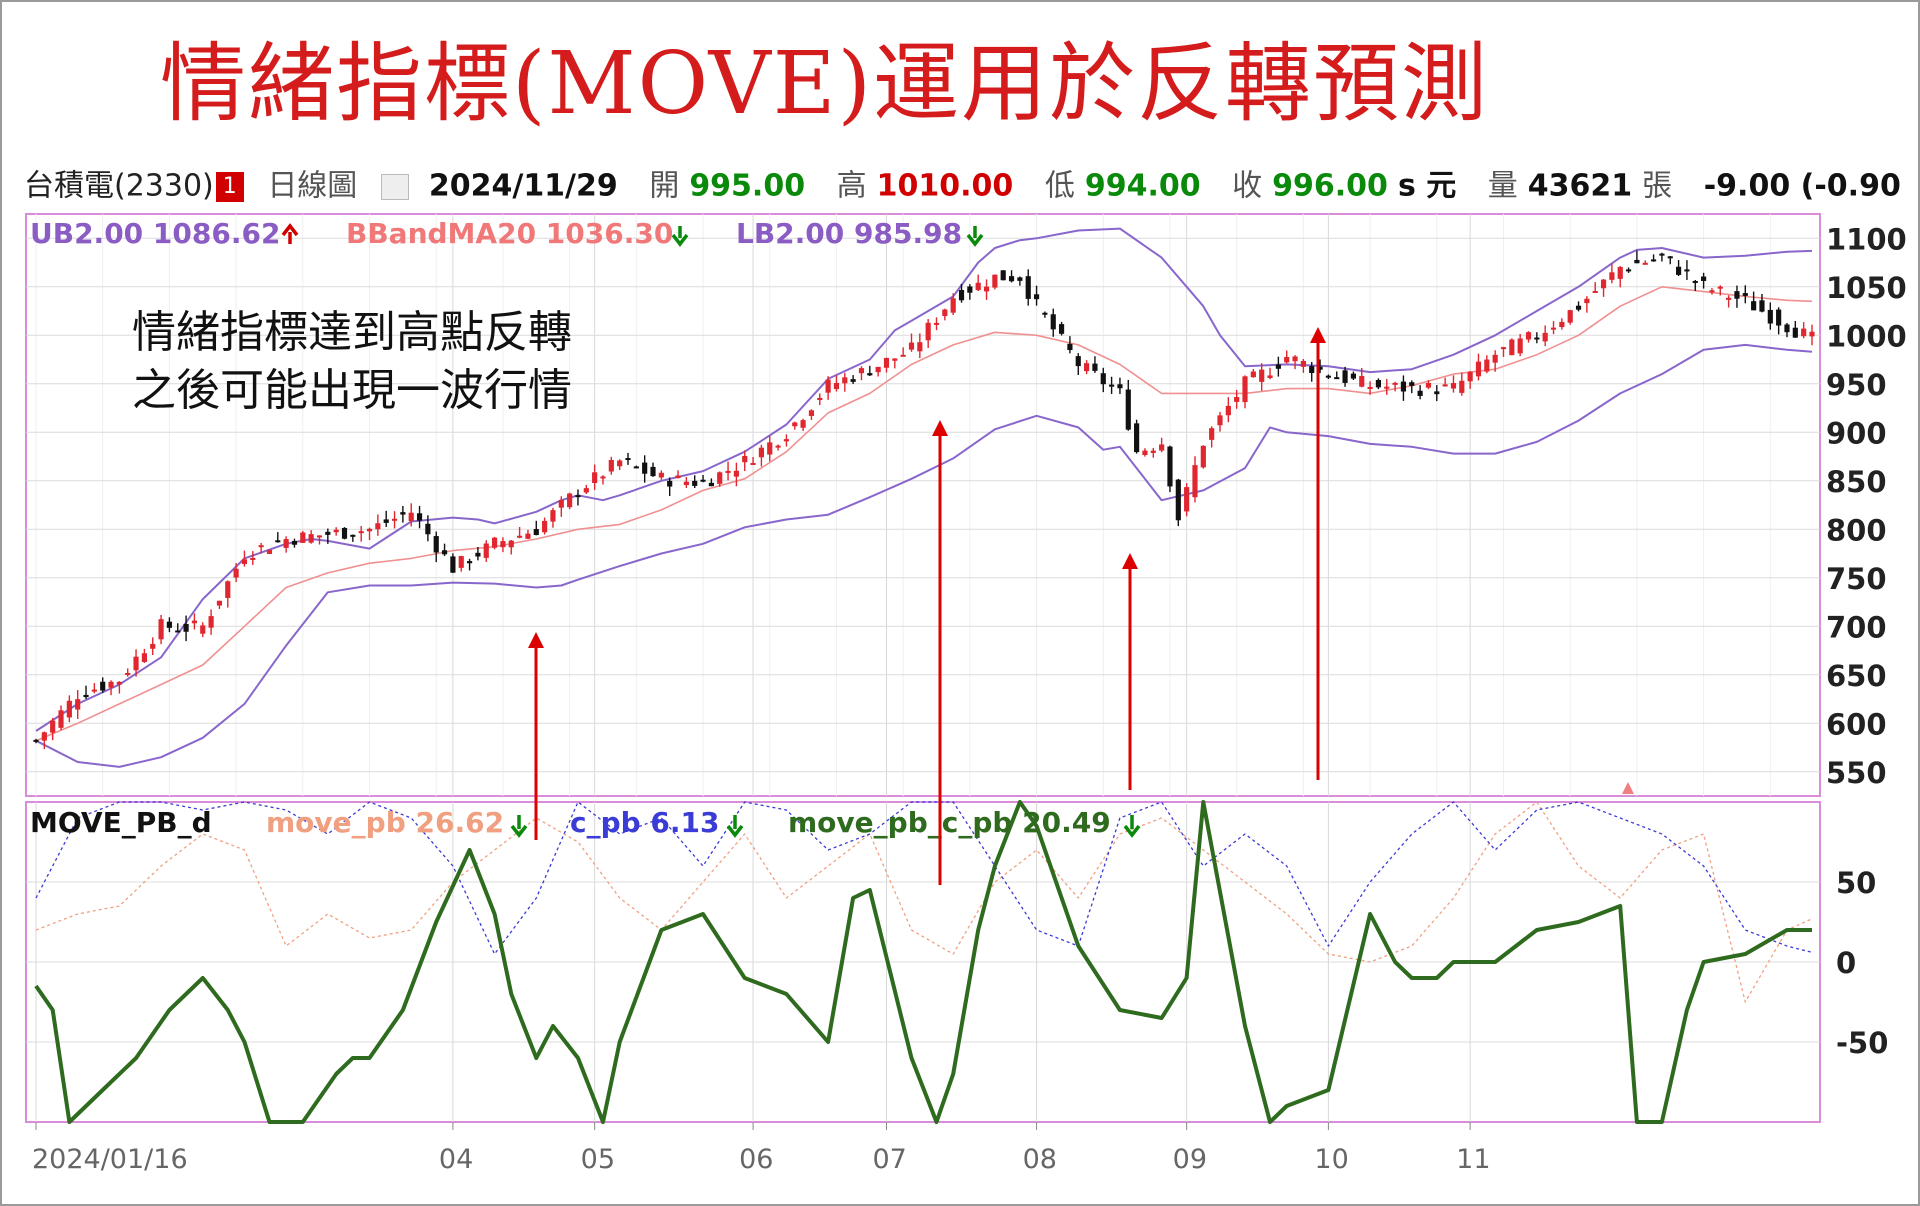 Image resolution: width=1920 pixels, height=1206 pixels. I want to click on change-value: -9.00 (-0.90, so click(1802, 186).